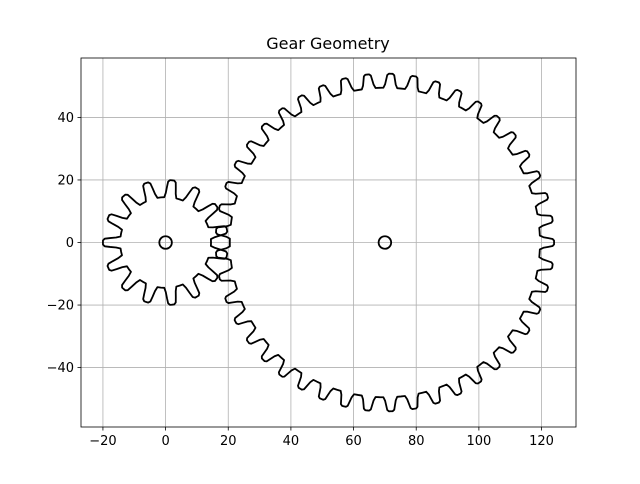 The image size is (640, 484). I want to click on x-tick-label: 20, so click(228, 441).